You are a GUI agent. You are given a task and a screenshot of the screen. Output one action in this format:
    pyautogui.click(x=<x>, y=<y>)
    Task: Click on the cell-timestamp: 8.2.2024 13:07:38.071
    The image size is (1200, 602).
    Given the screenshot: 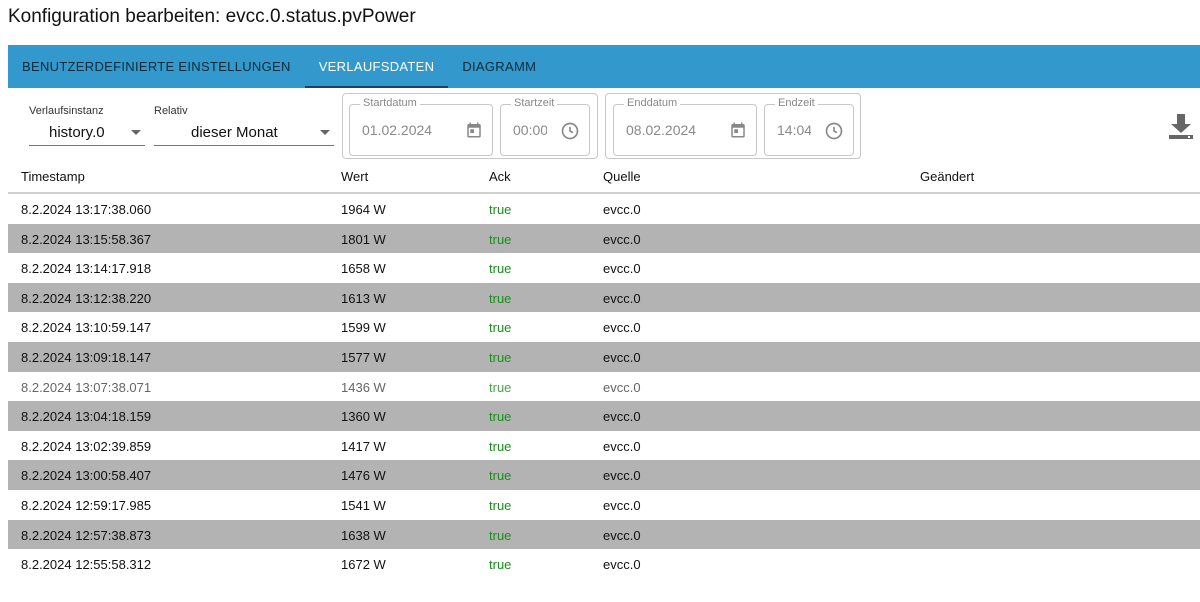 What is the action you would take?
    pyautogui.click(x=86, y=387)
    